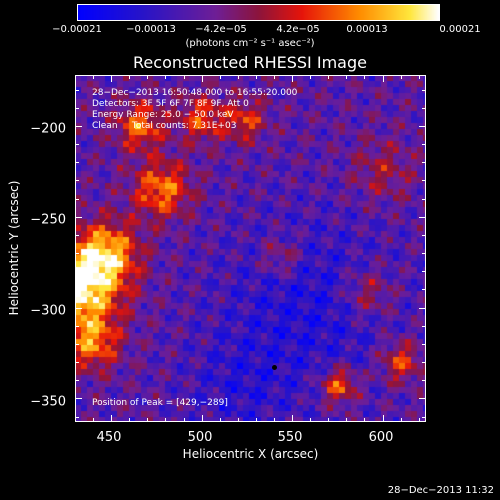 This screenshot has height=500, width=500. Describe the element at coordinates (195, 93) in the screenshot. I see `annotation-time-range: 28−Dec−2013 16:50:48.000 to 16:55:20.000` at that location.